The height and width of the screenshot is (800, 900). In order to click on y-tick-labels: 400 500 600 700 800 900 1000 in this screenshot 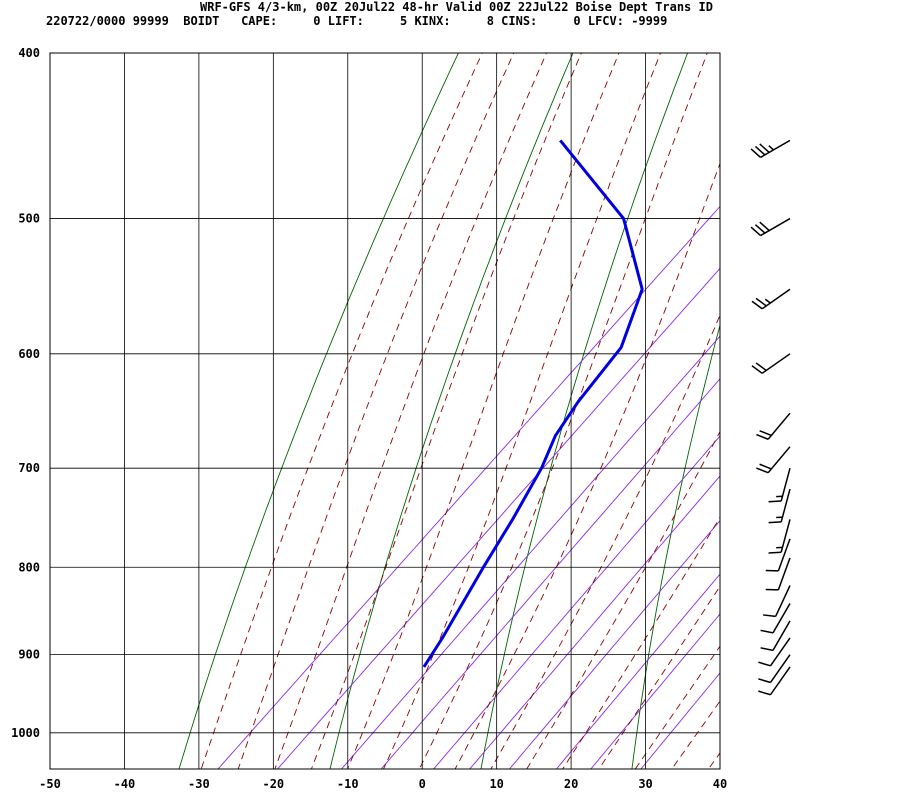, I will do `click(25, 393)`.